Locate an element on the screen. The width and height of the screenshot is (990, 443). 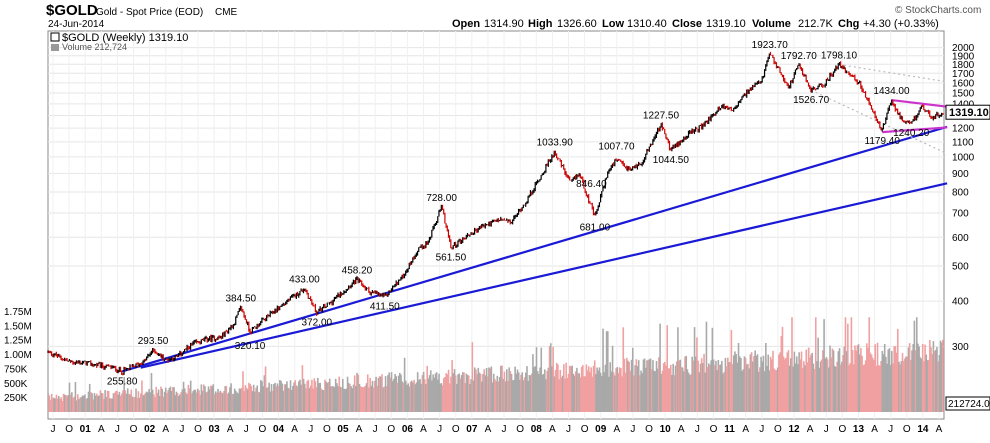
price-annotation: 384.50 is located at coordinates (240, 298).